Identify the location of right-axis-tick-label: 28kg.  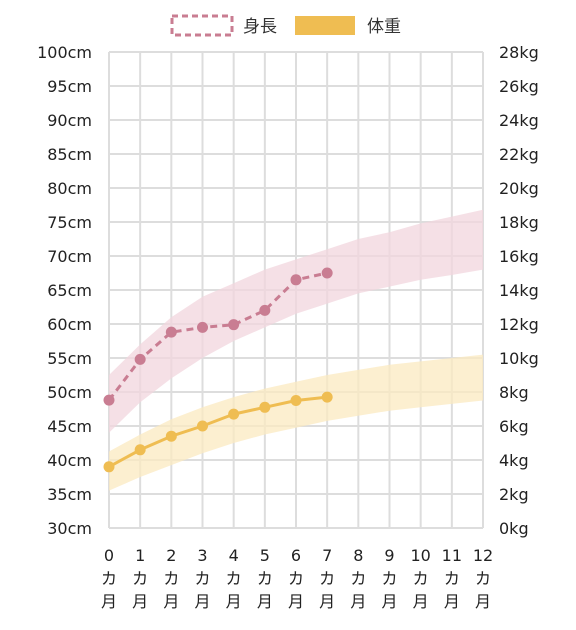
(519, 52).